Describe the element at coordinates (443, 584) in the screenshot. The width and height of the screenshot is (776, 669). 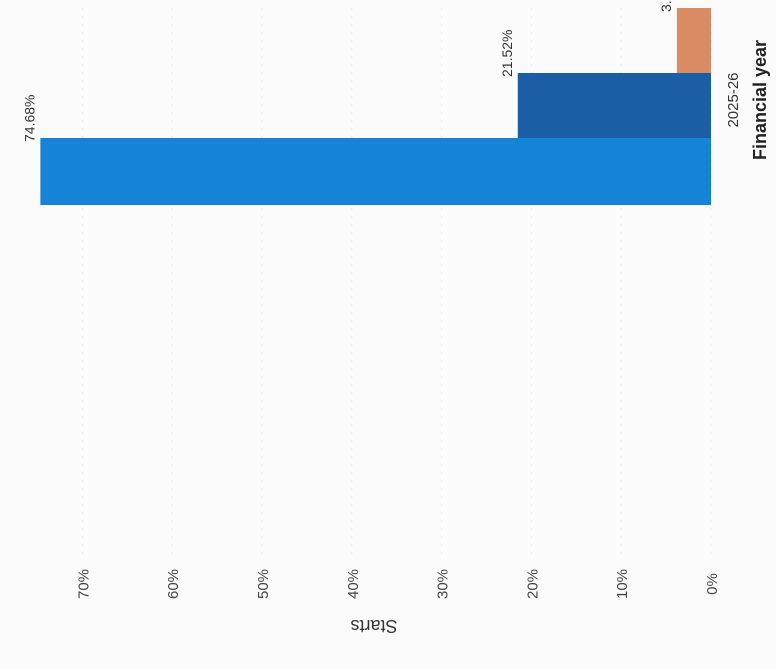
I see `x-tick-label: 30%` at that location.